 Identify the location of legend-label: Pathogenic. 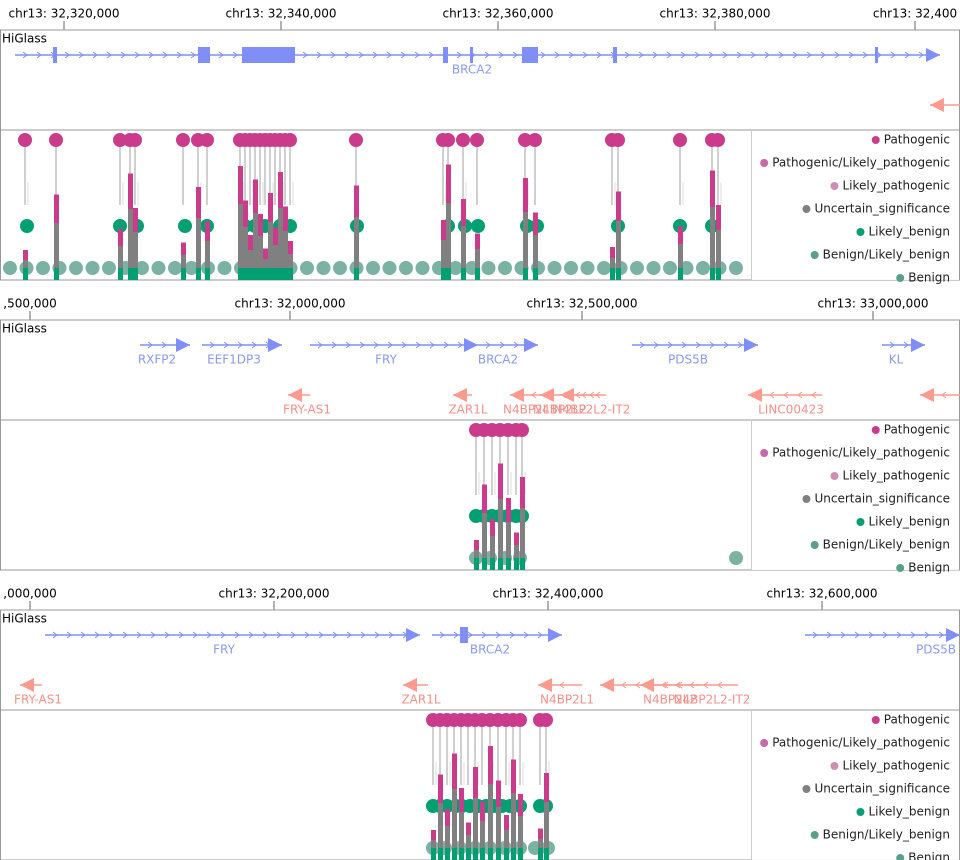
(917, 720).